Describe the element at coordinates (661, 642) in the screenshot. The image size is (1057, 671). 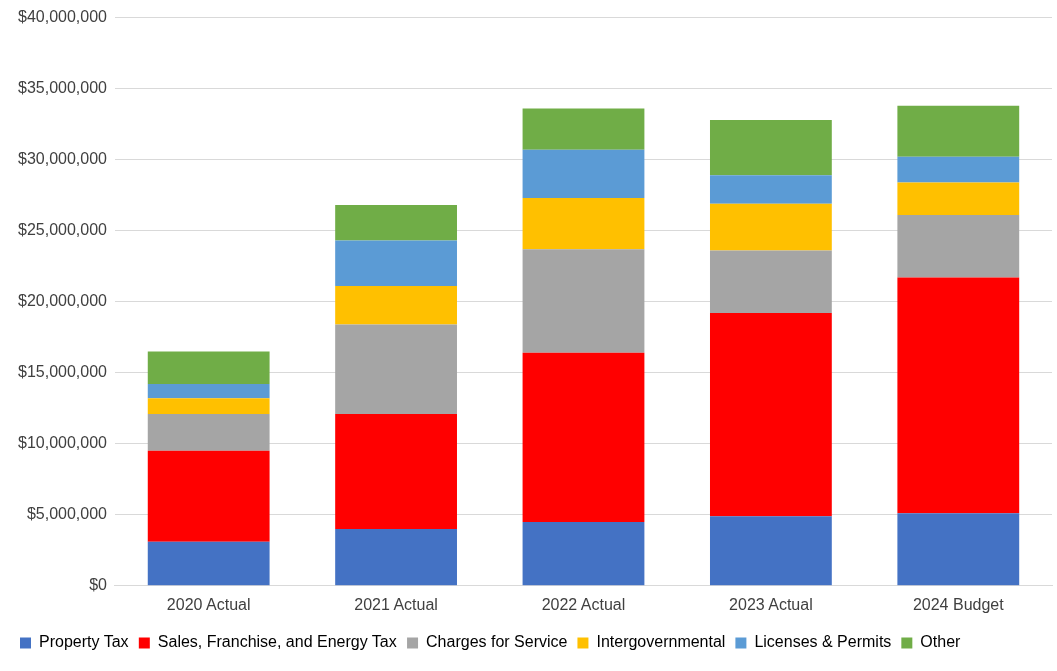
I see `legend-label: Intergovernmental` at that location.